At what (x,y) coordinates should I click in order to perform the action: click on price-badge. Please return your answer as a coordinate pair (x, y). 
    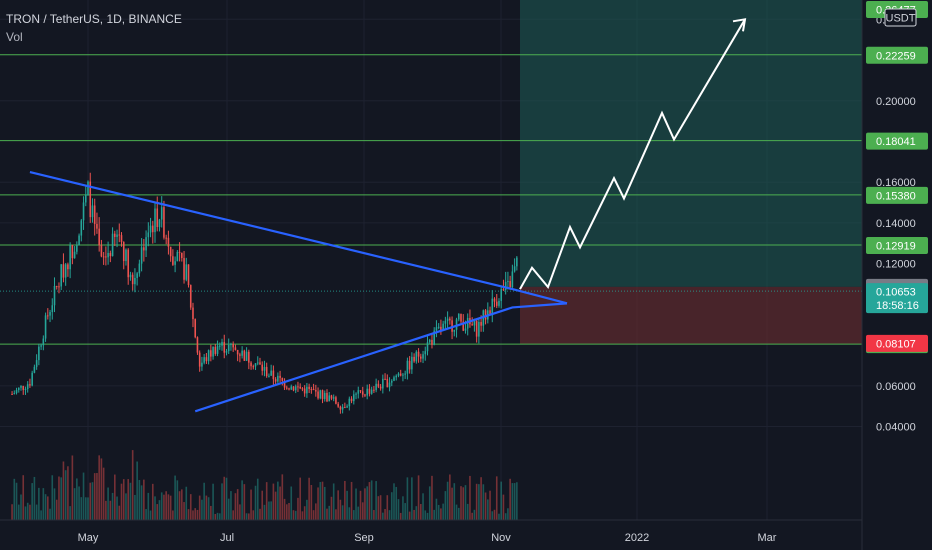
    Looking at the image, I should click on (897, 195).